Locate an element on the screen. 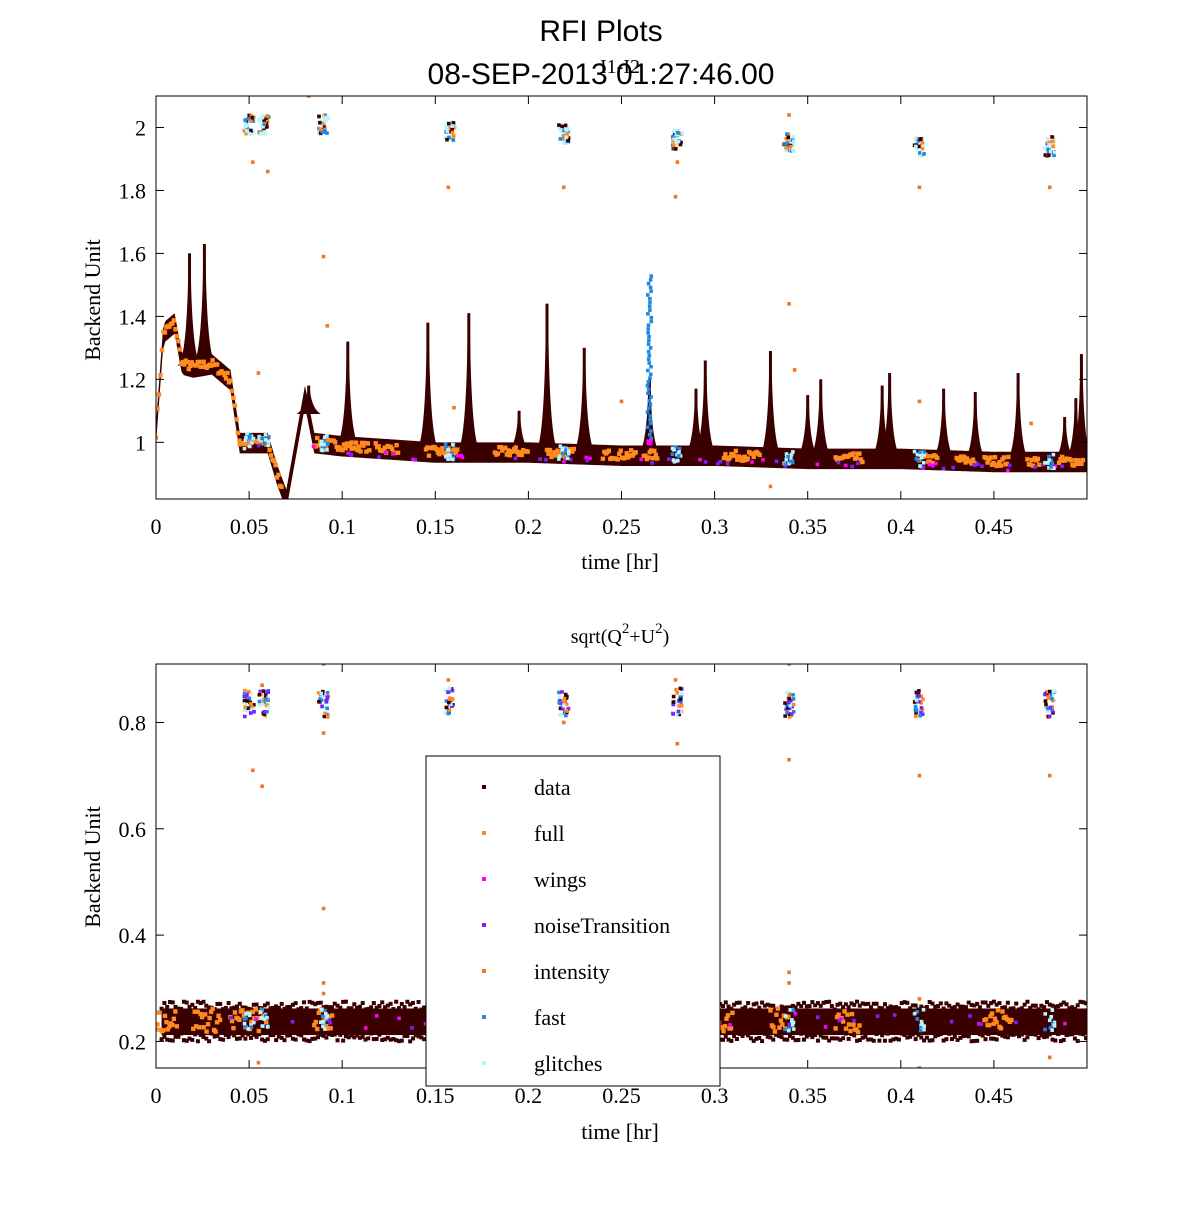 This screenshot has width=1200, height=1205. legend-item: full is located at coordinates (523, 833).